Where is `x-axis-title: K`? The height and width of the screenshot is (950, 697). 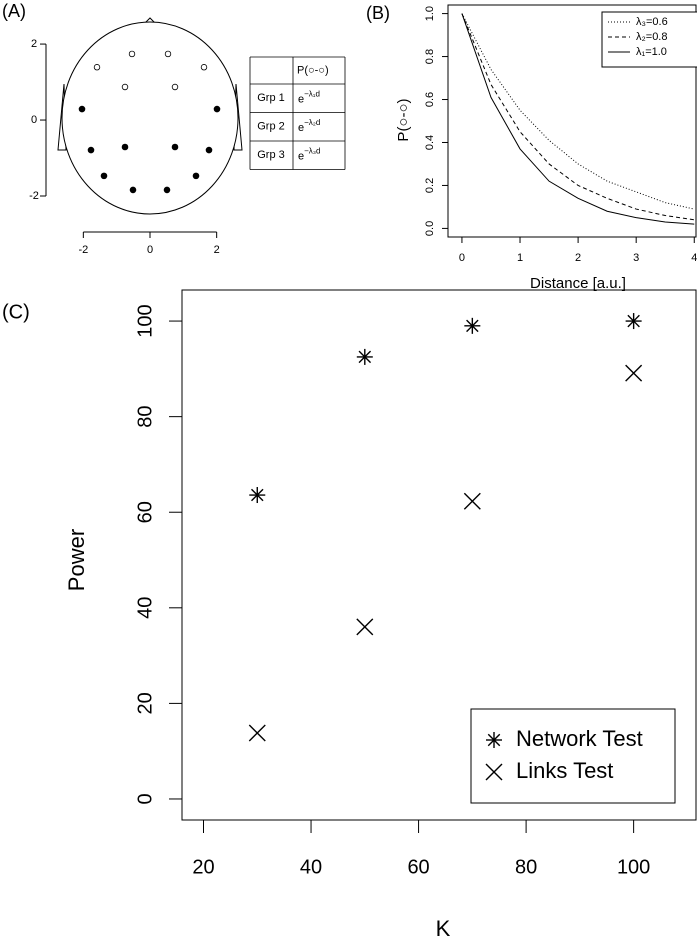 x-axis-title: K is located at coordinates (443, 928).